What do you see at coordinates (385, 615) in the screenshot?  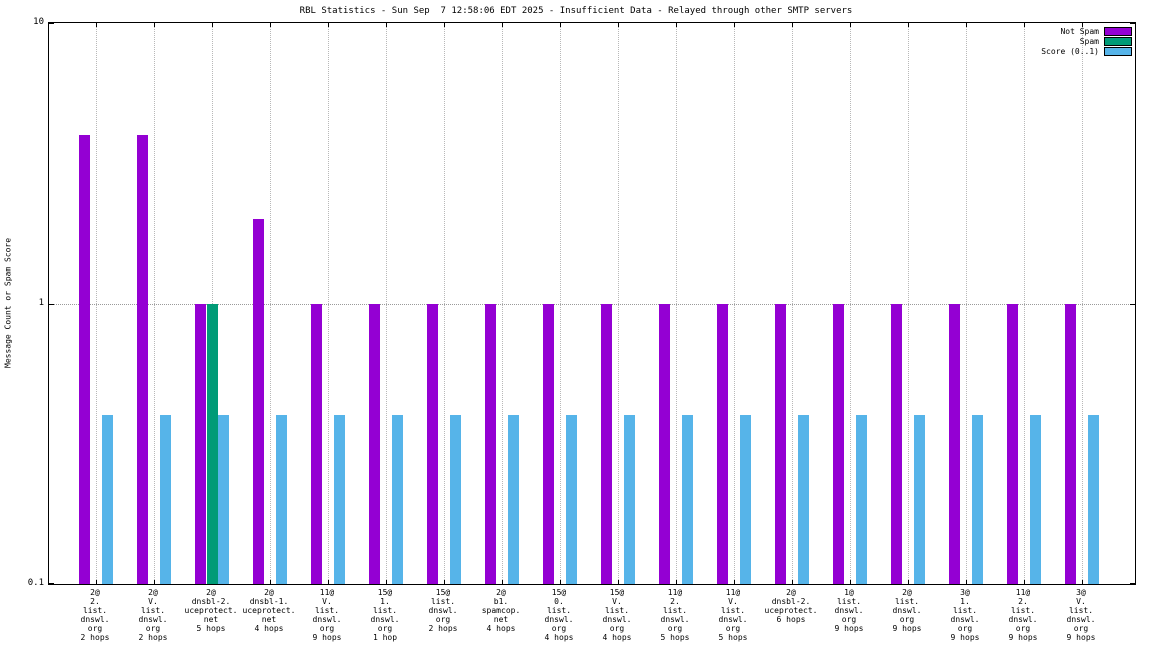 I see `x-tick-label: 15@ 1. list. dnswl. org 1 hop` at bounding box center [385, 615].